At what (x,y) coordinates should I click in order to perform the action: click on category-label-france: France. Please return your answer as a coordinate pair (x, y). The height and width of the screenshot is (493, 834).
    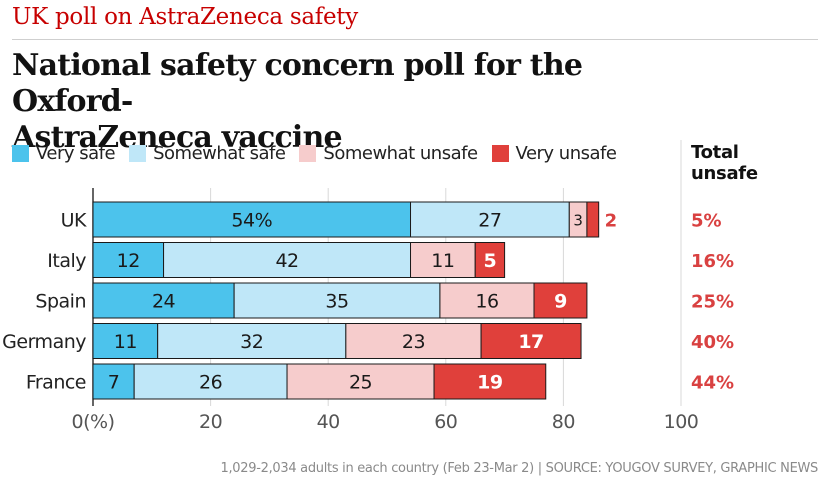
    Looking at the image, I should click on (56, 383).